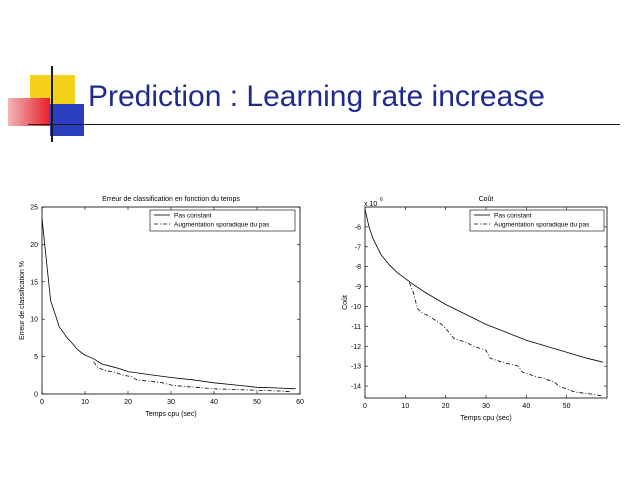 The height and width of the screenshot is (478, 638). Describe the element at coordinates (67, 120) in the screenshot. I see `decor-blue-block` at that location.